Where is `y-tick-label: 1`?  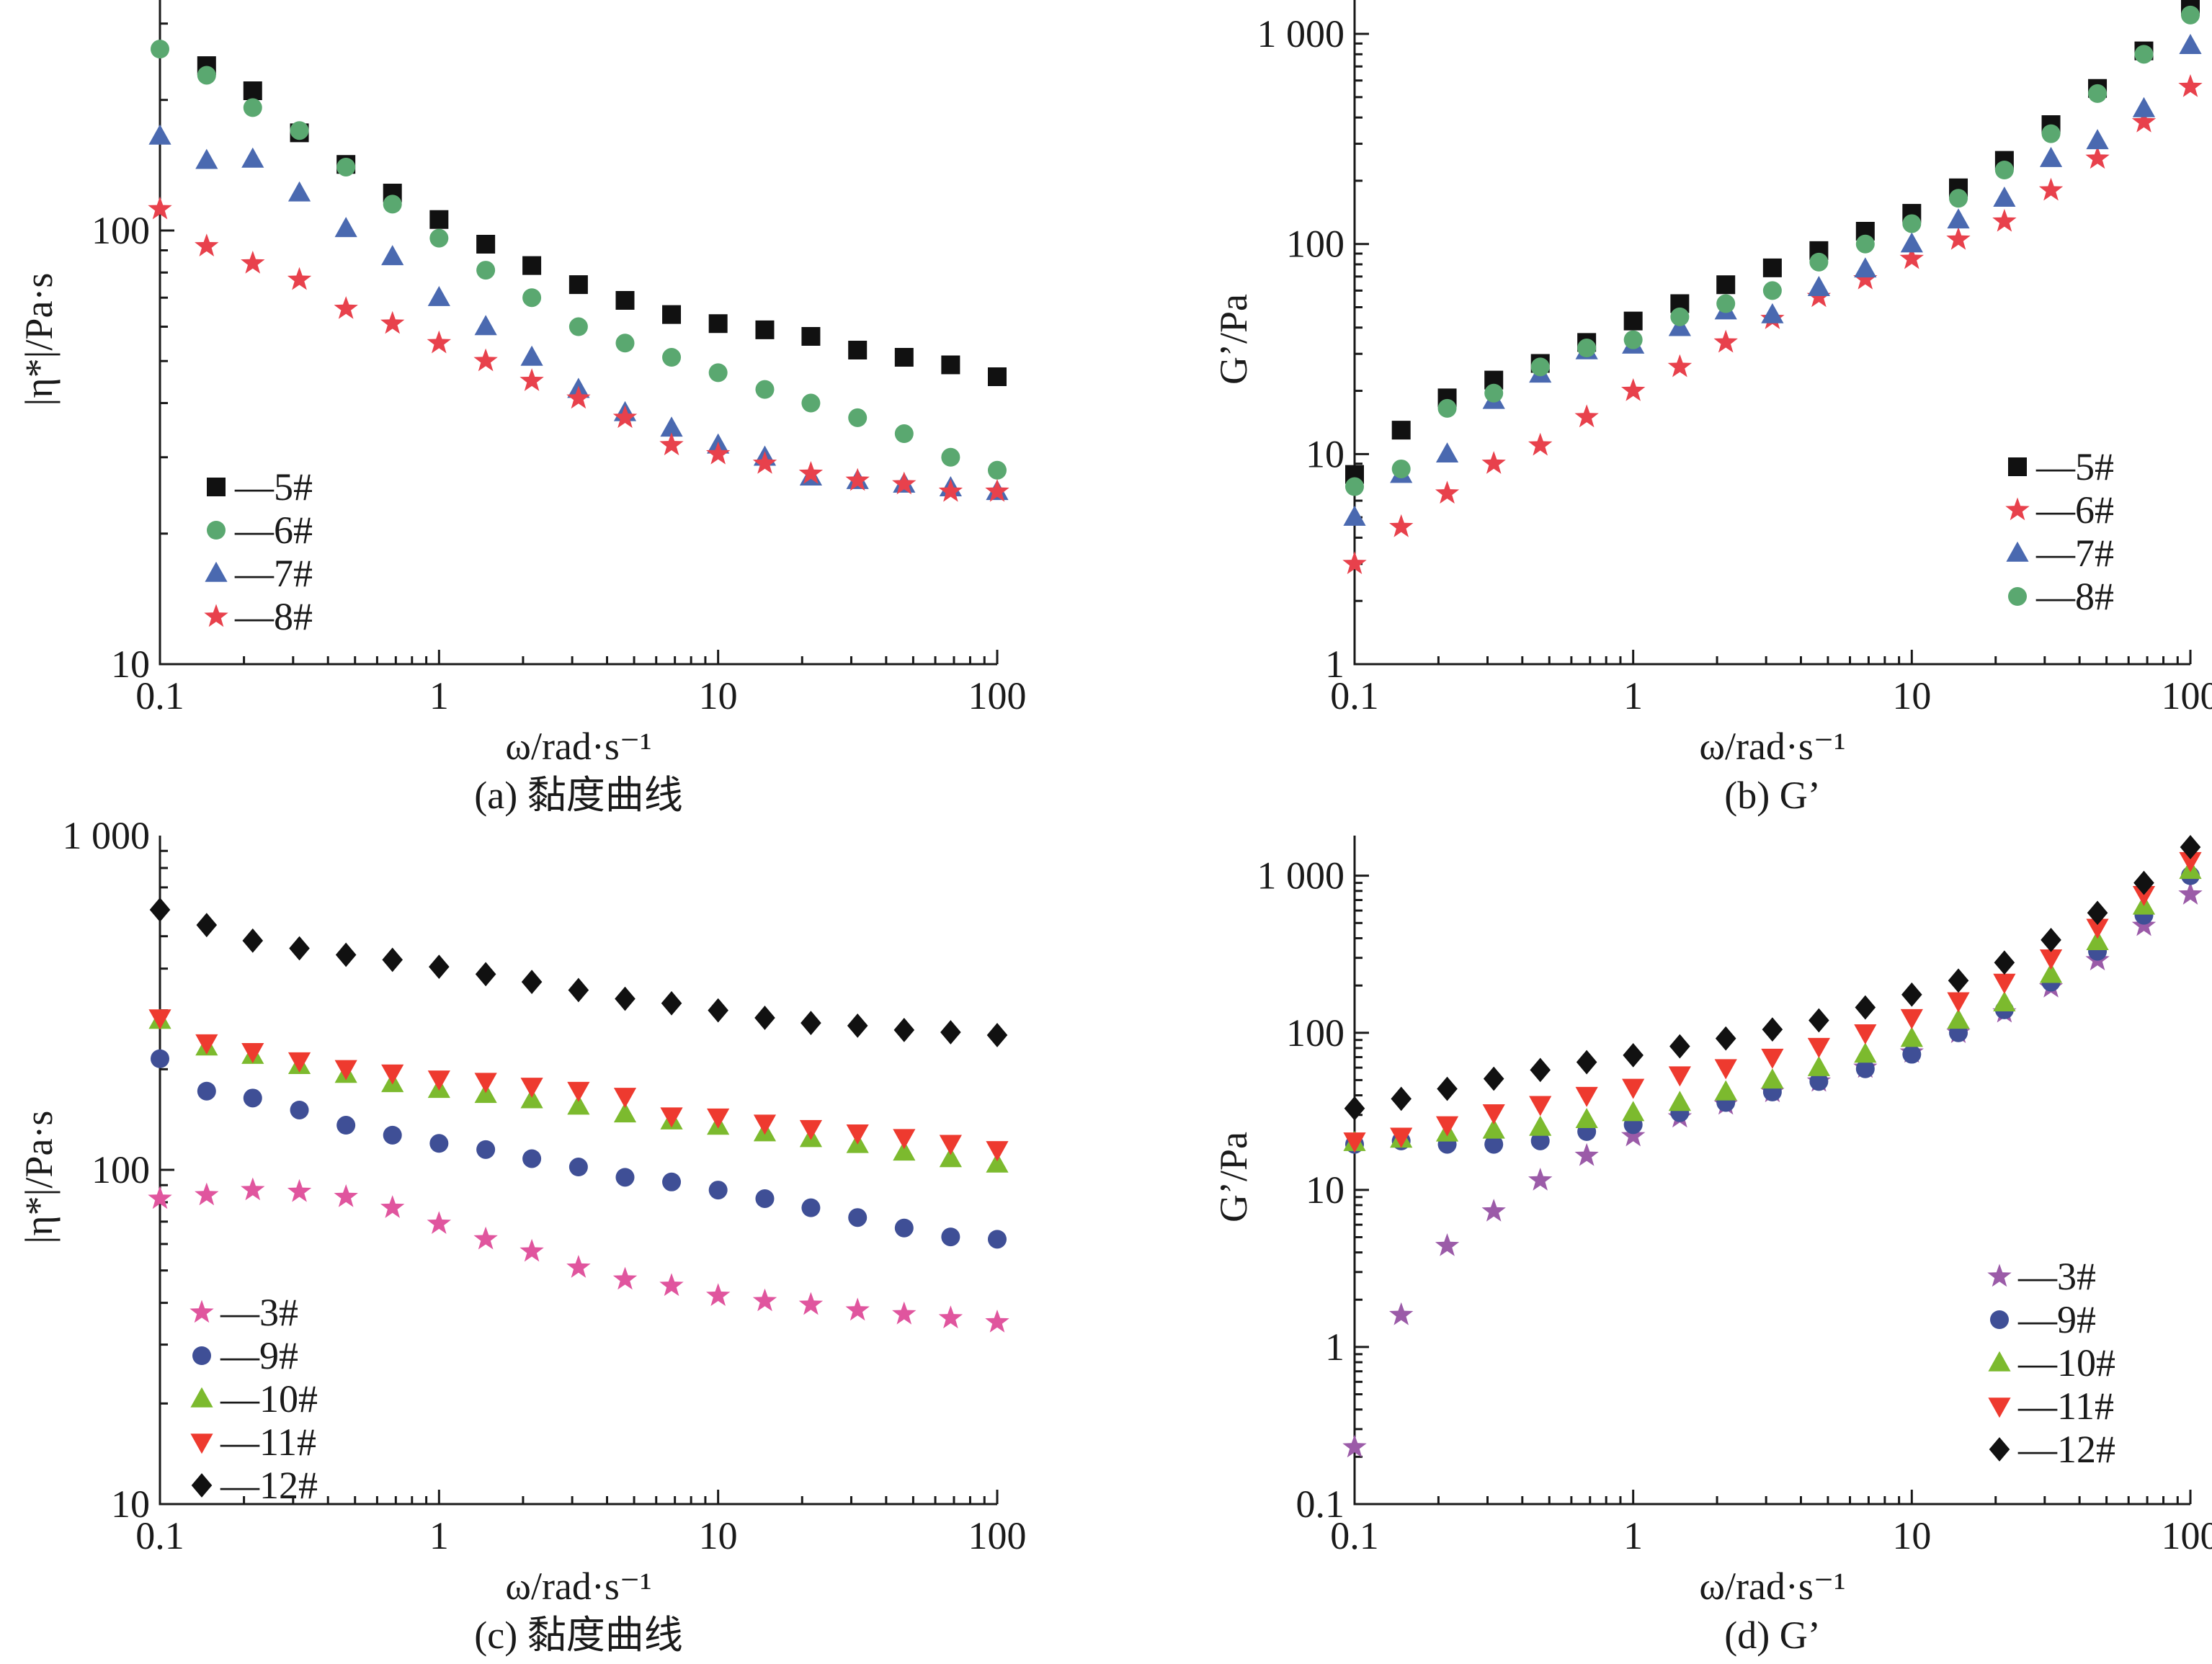 y-tick-label: 1 is located at coordinates (1335, 1347).